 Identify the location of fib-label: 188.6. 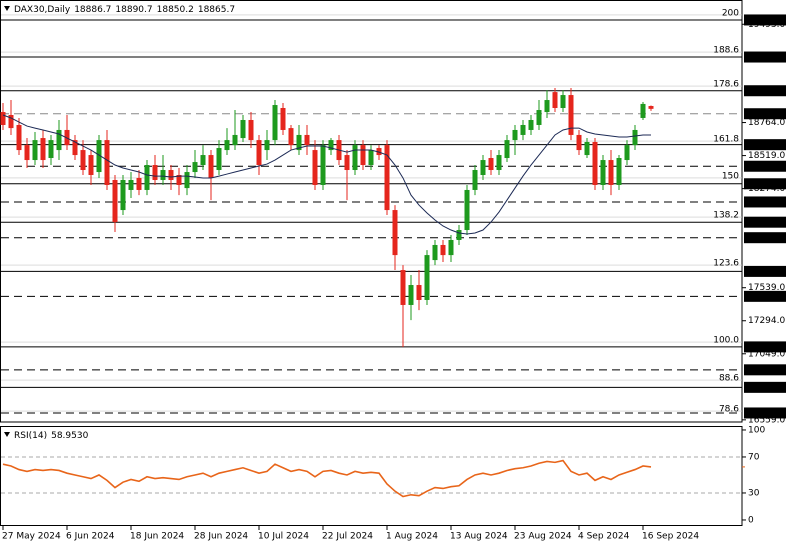
(726, 51).